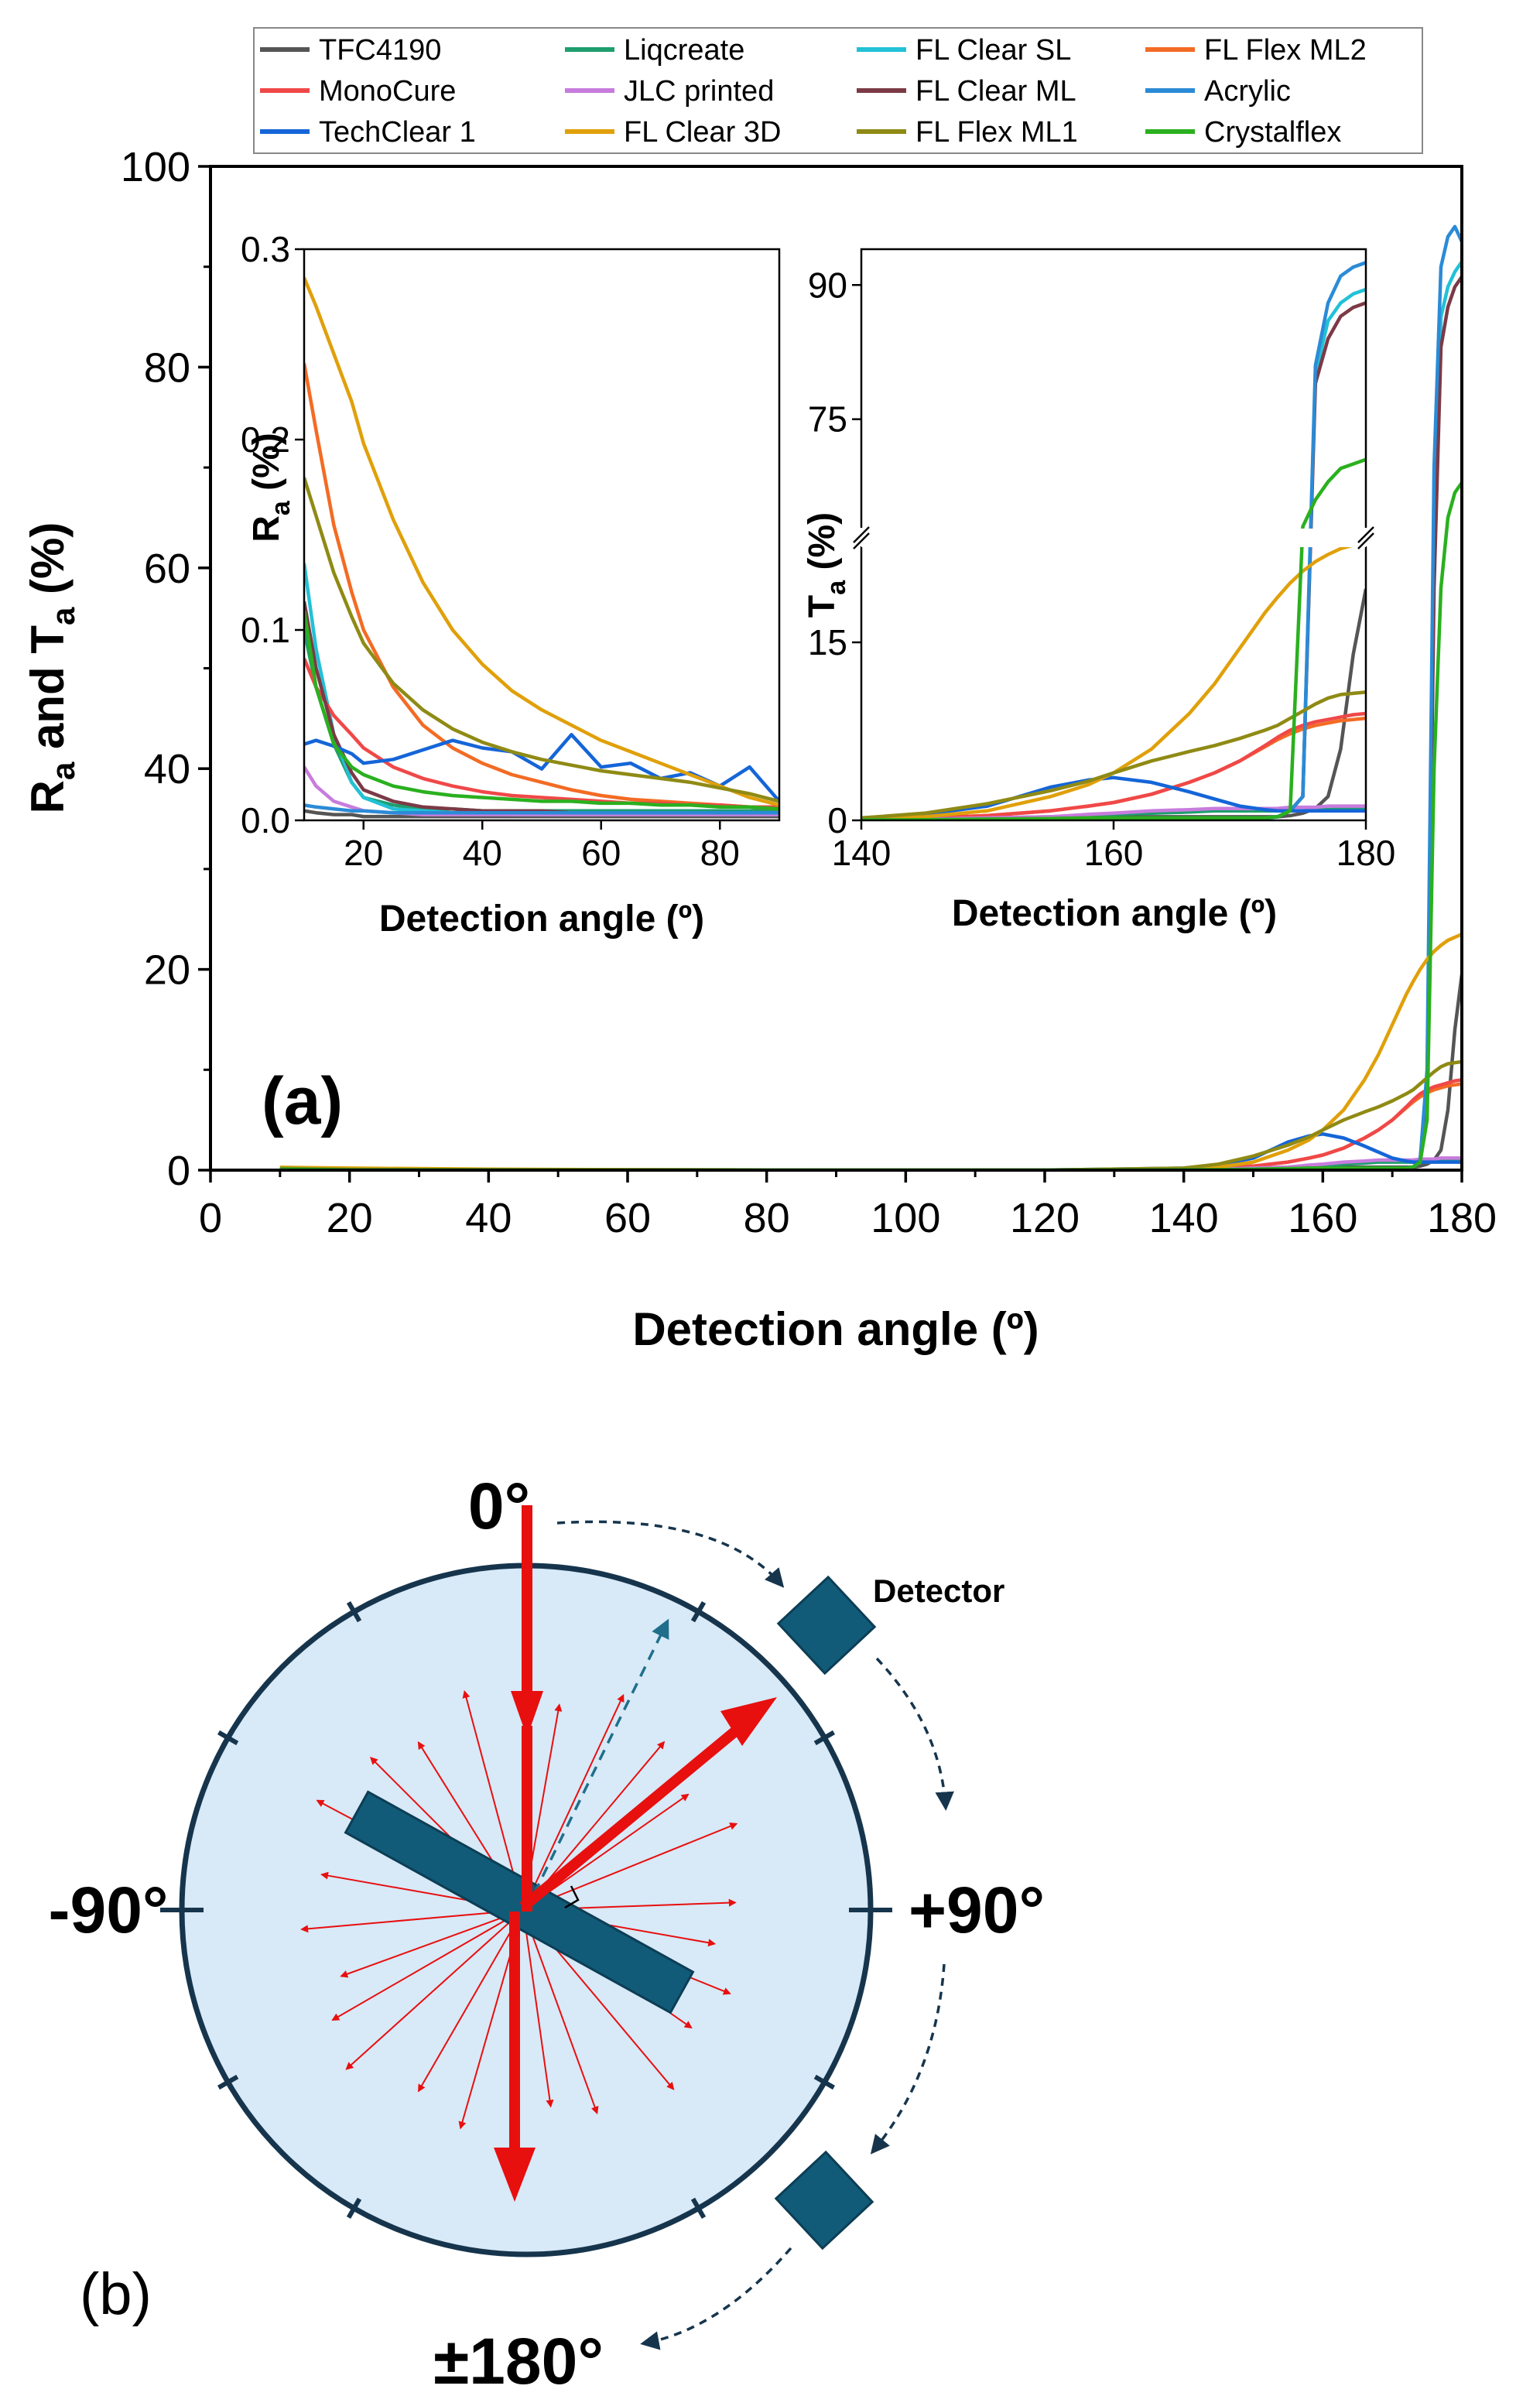  I want to click on main-x-tick-label: 160, so click(1322, 1218).